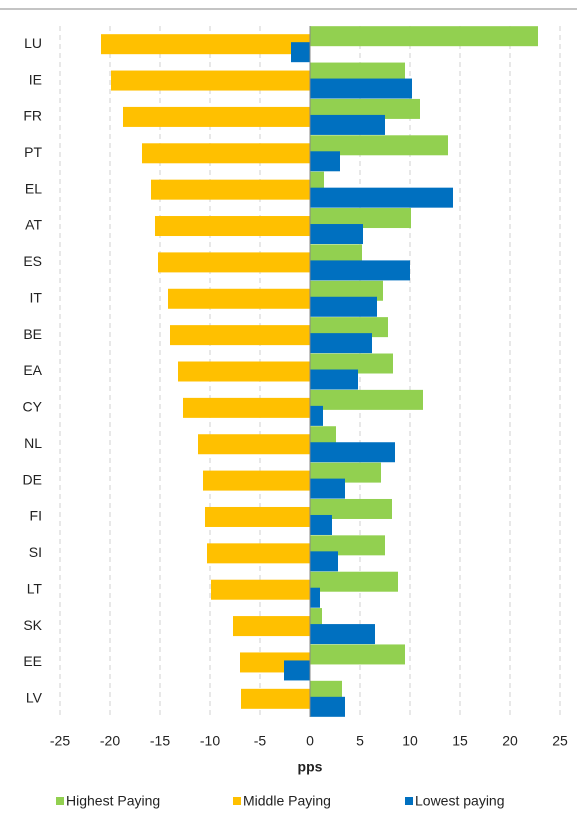  Describe the element at coordinates (310, 741) in the screenshot. I see `x-tick-label: 0` at that location.